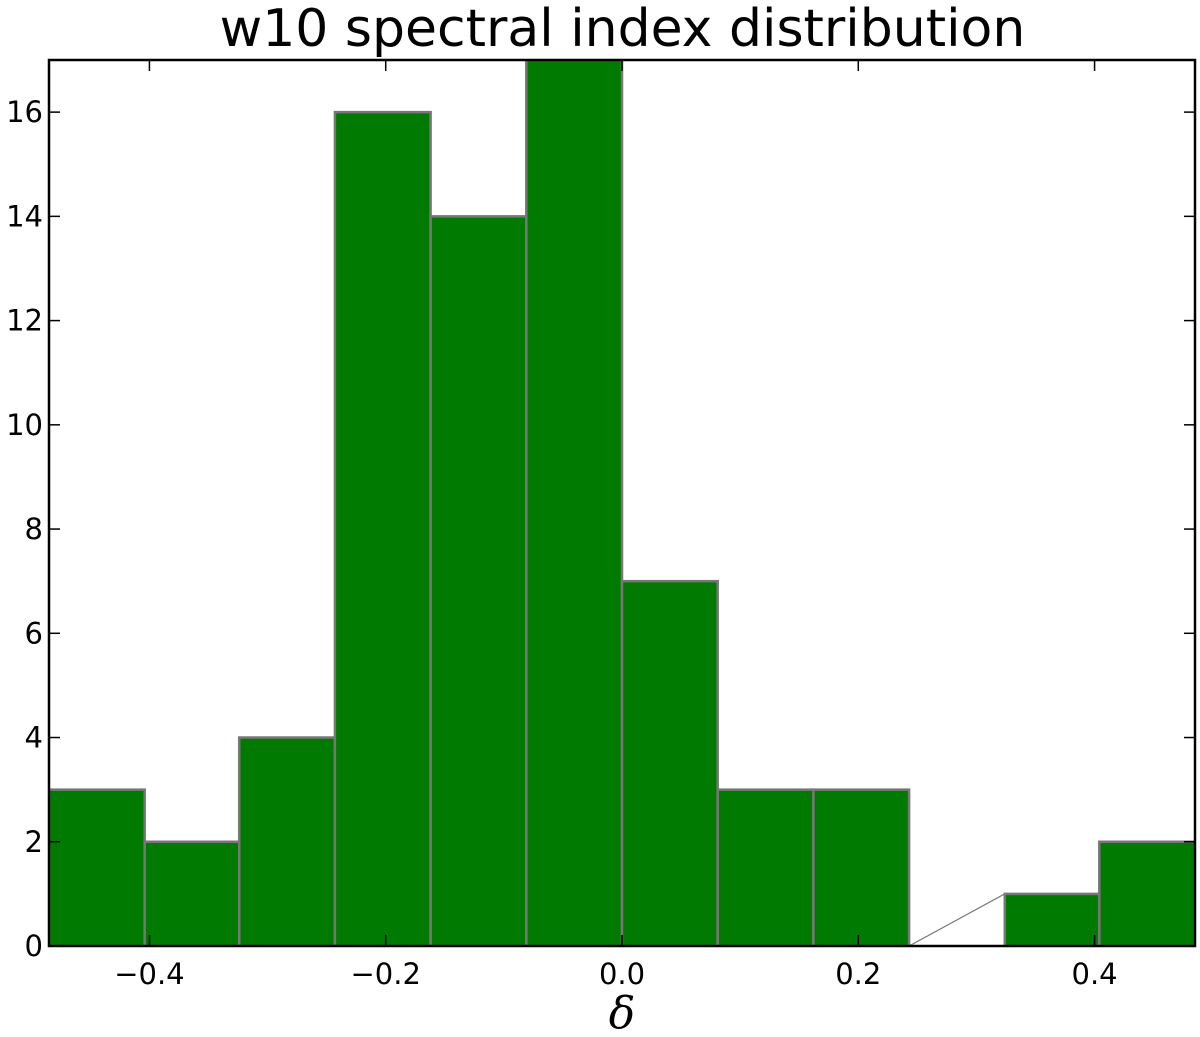 This screenshot has height=1037, width=1200. What do you see at coordinates (34, 633) in the screenshot?
I see `y-tick-label: 6` at bounding box center [34, 633].